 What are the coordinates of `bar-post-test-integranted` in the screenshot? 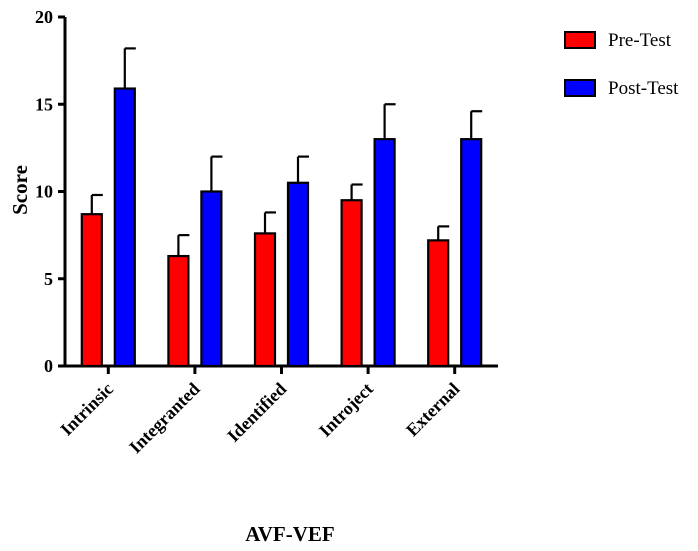 It's located at (211, 279).